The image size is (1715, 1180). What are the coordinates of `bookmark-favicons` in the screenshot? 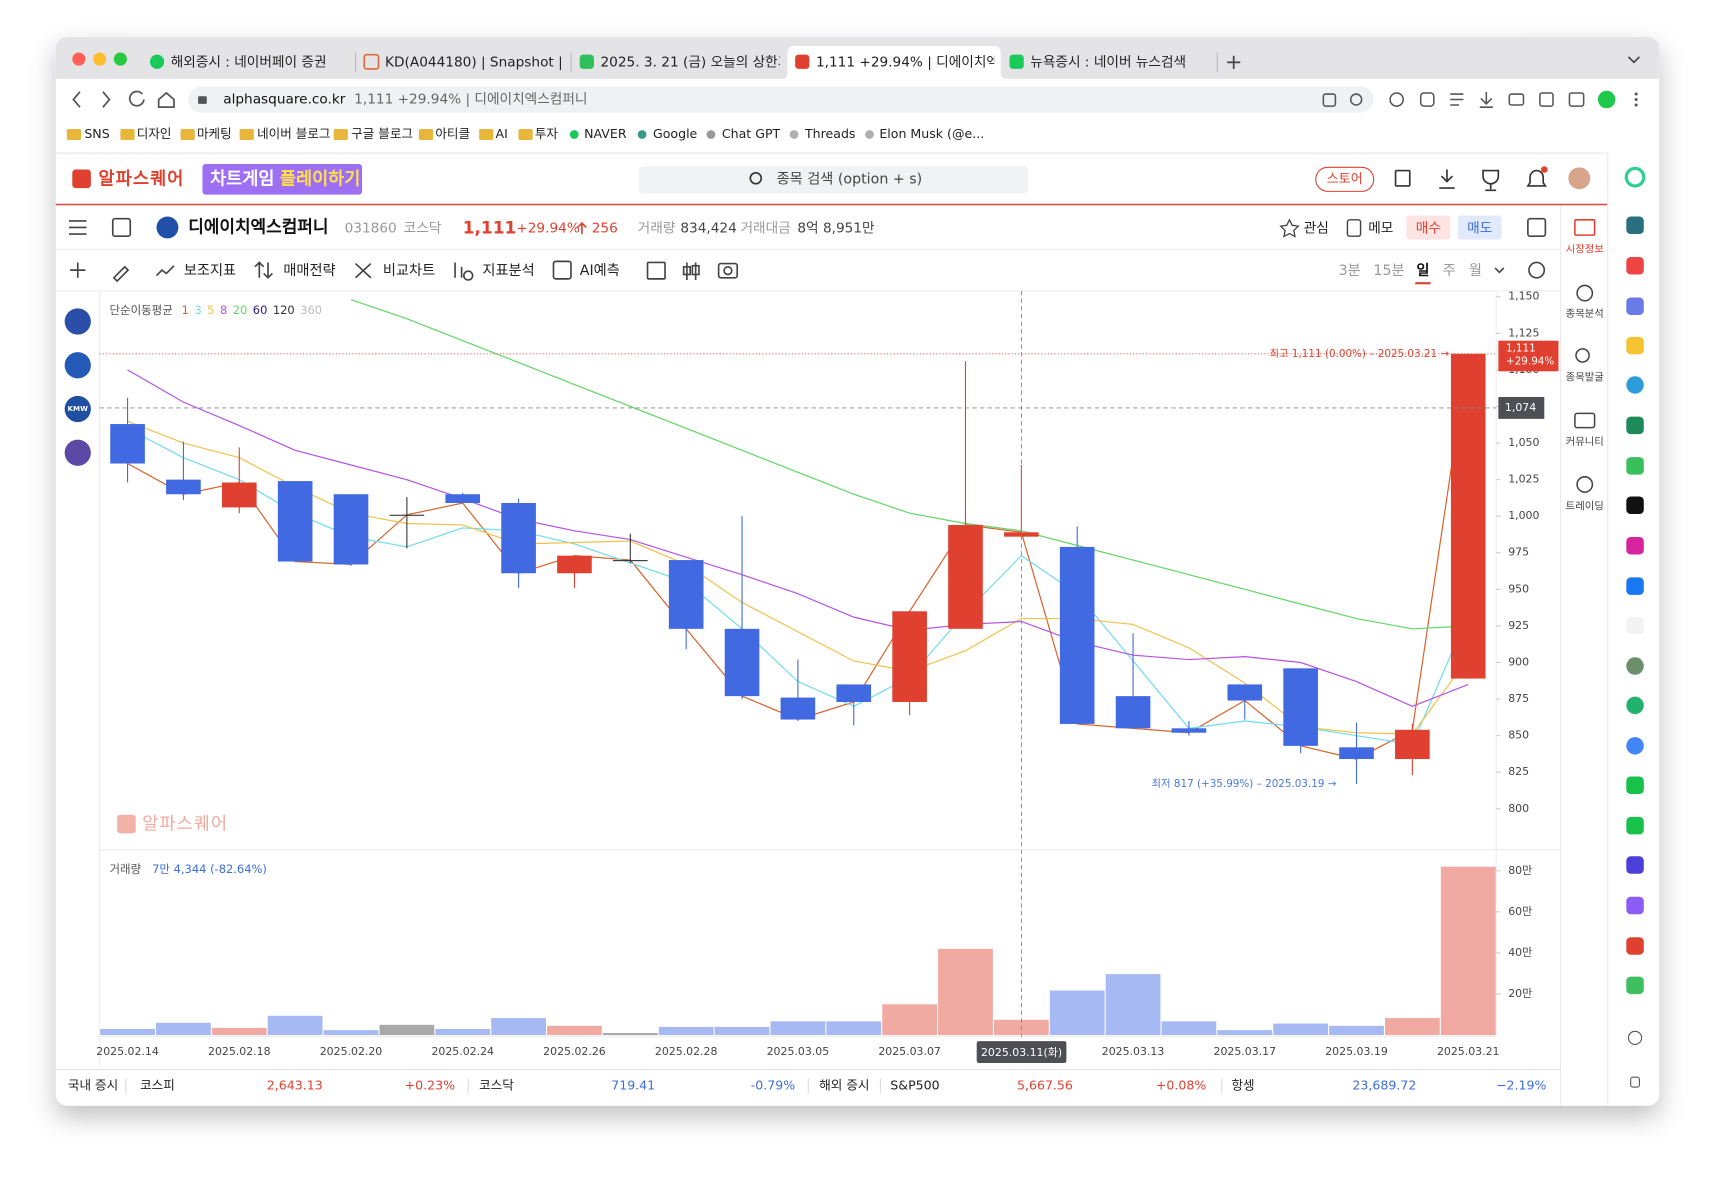 It's located at (721, 134).